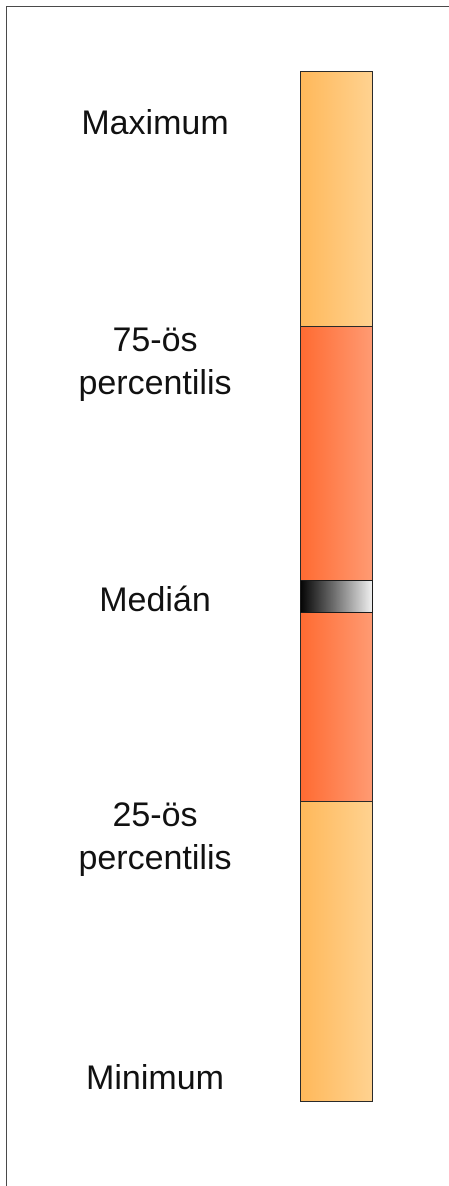 This screenshot has width=449, height=1186. What do you see at coordinates (155, 1078) in the screenshot?
I see `label-minimum: Minimum` at bounding box center [155, 1078].